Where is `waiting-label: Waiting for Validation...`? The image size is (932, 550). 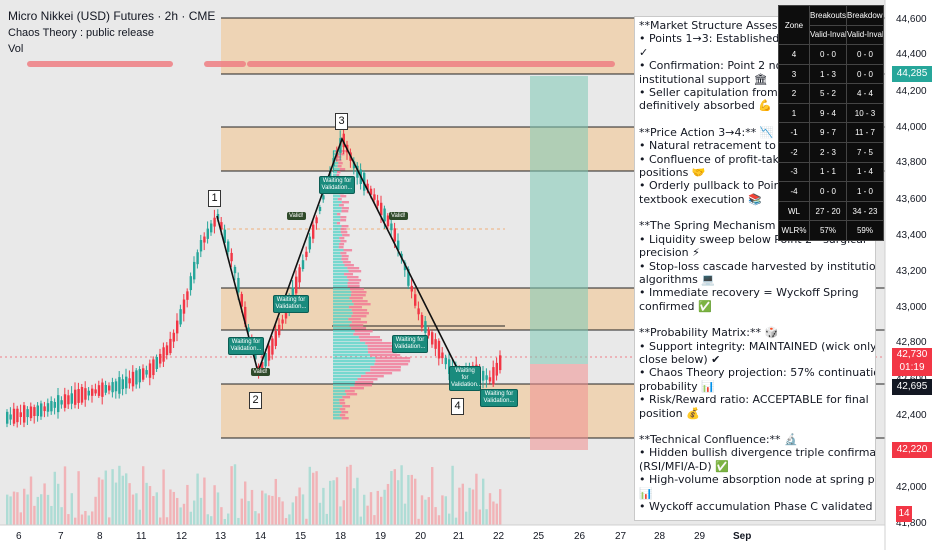 waiting-label: Waiting for Validation... is located at coordinates (246, 346).